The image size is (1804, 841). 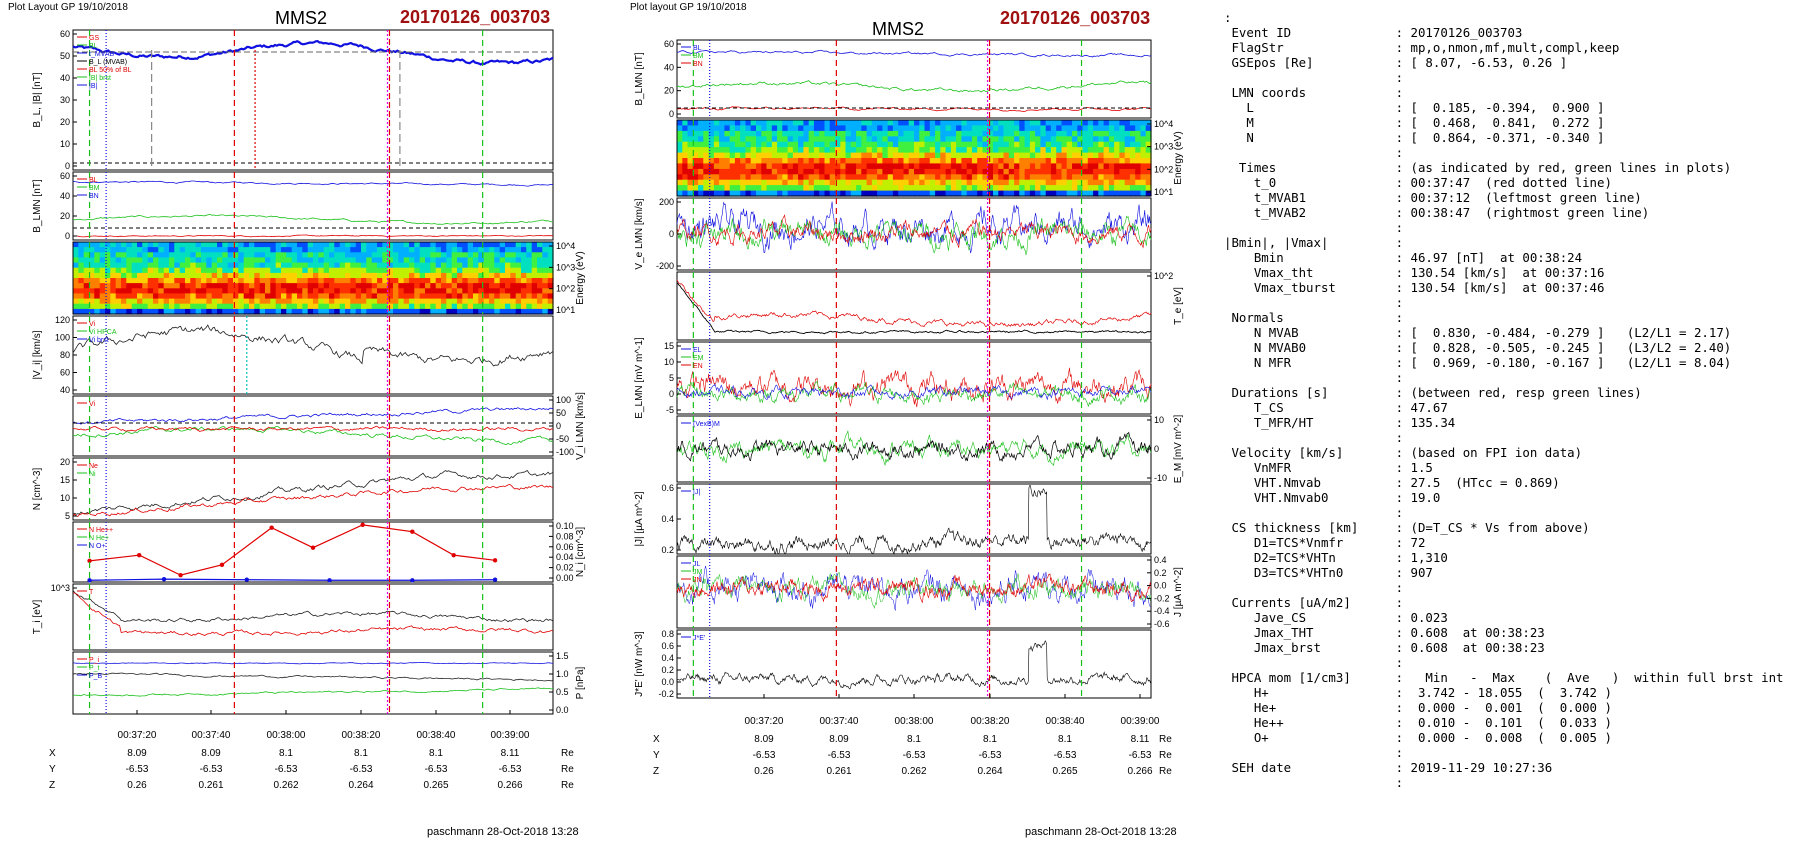 What do you see at coordinates (565, 578) in the screenshot?
I see `tick-label: 0.00` at bounding box center [565, 578].